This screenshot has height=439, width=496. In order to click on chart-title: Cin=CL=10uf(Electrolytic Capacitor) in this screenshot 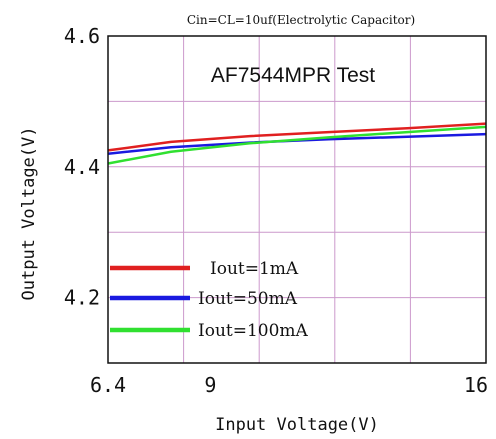, I will do `click(301, 20)`.